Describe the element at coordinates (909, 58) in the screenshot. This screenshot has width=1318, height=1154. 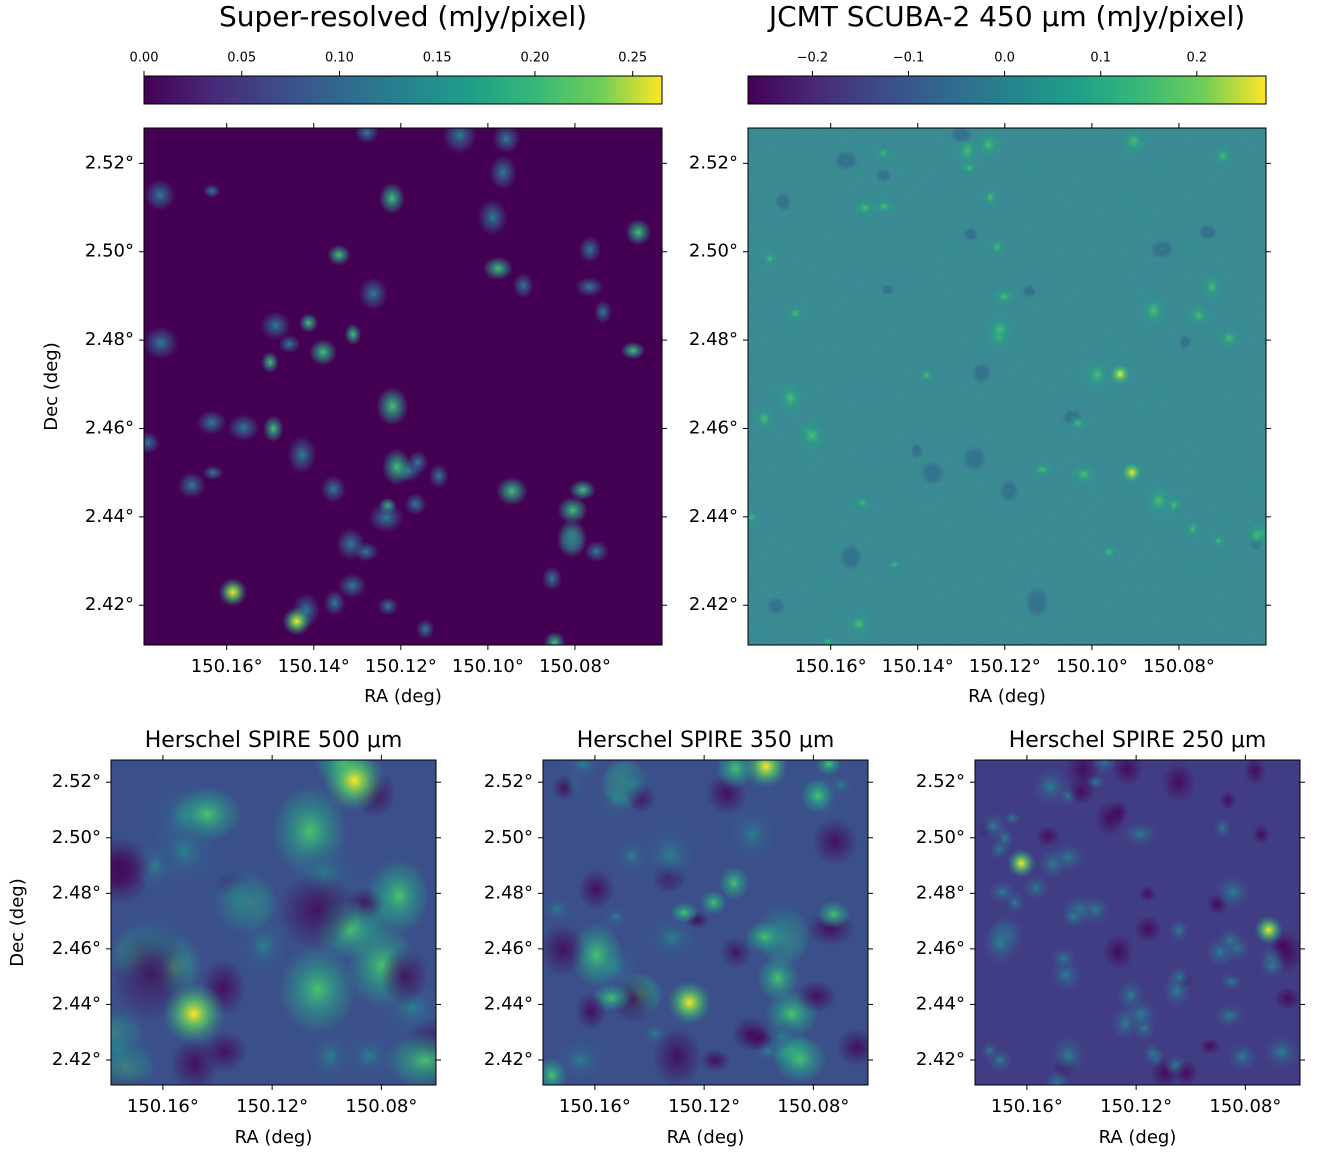
I see `colorbar-tick-label: −0.1` at that location.